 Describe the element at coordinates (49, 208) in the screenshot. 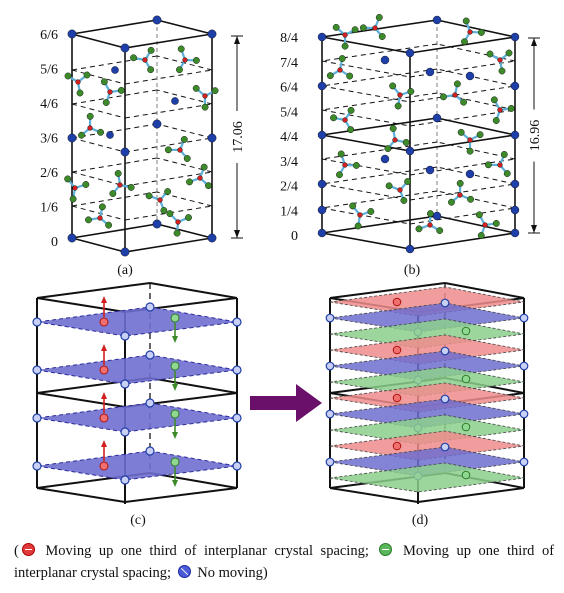

I see `panel-a-tick-label: 1/6` at that location.